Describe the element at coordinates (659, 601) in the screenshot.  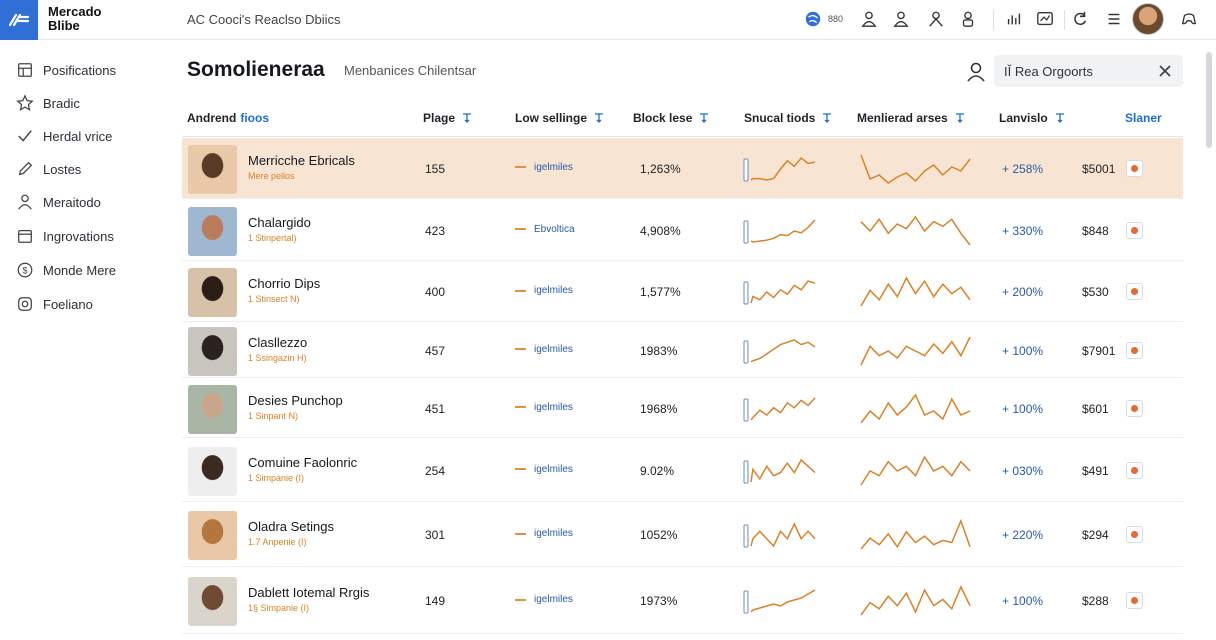
I see `row-block-value: 1973%` at that location.